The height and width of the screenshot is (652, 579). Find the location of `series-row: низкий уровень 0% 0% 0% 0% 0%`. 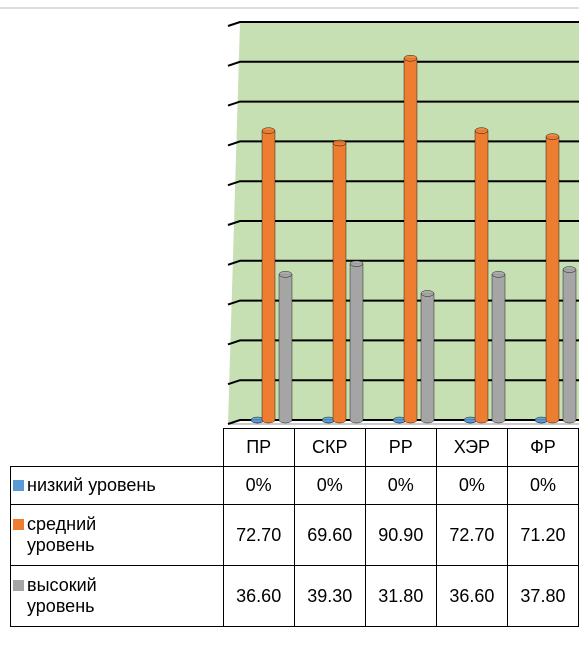

series-row: низкий уровень 0% 0% 0% 0% 0% is located at coordinates (294, 485).